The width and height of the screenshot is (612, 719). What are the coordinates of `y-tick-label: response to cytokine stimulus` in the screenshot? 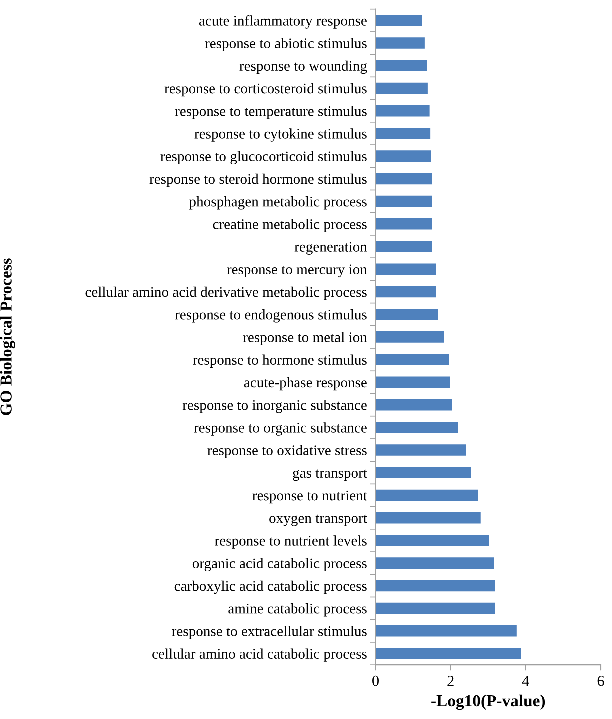 It's located at (280, 135).